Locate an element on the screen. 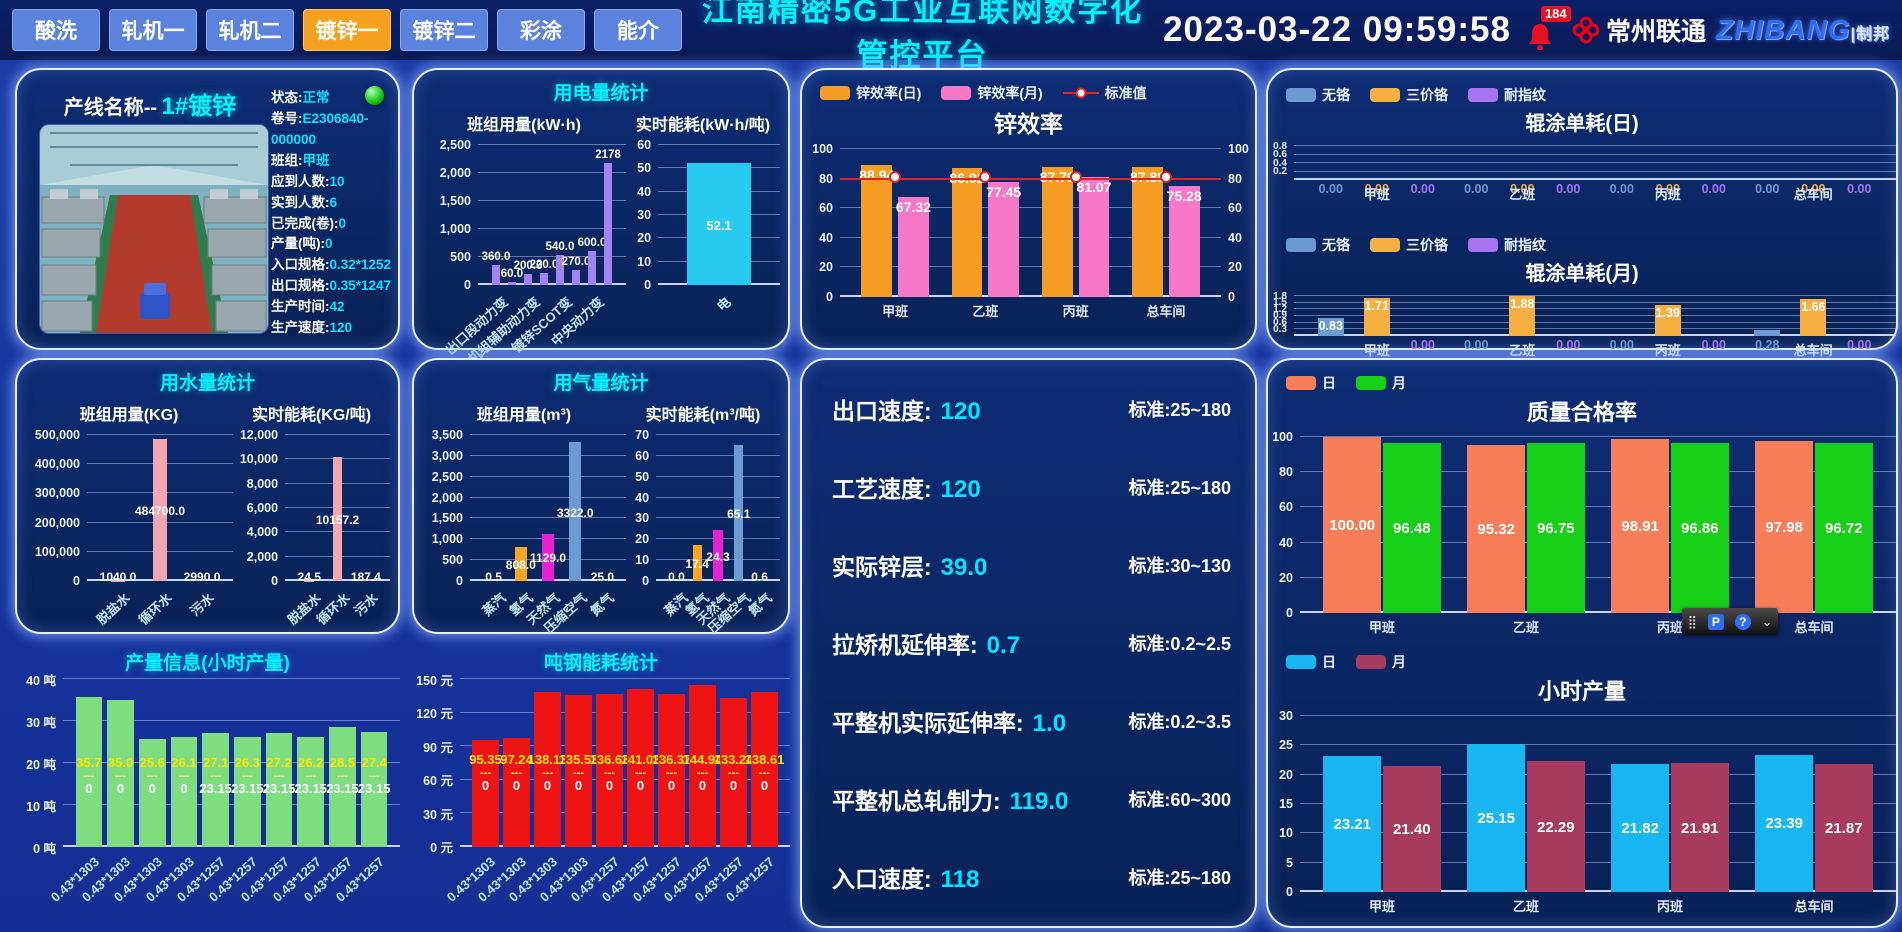  chart-group: 95.32 96.75 is located at coordinates (1526, 525).